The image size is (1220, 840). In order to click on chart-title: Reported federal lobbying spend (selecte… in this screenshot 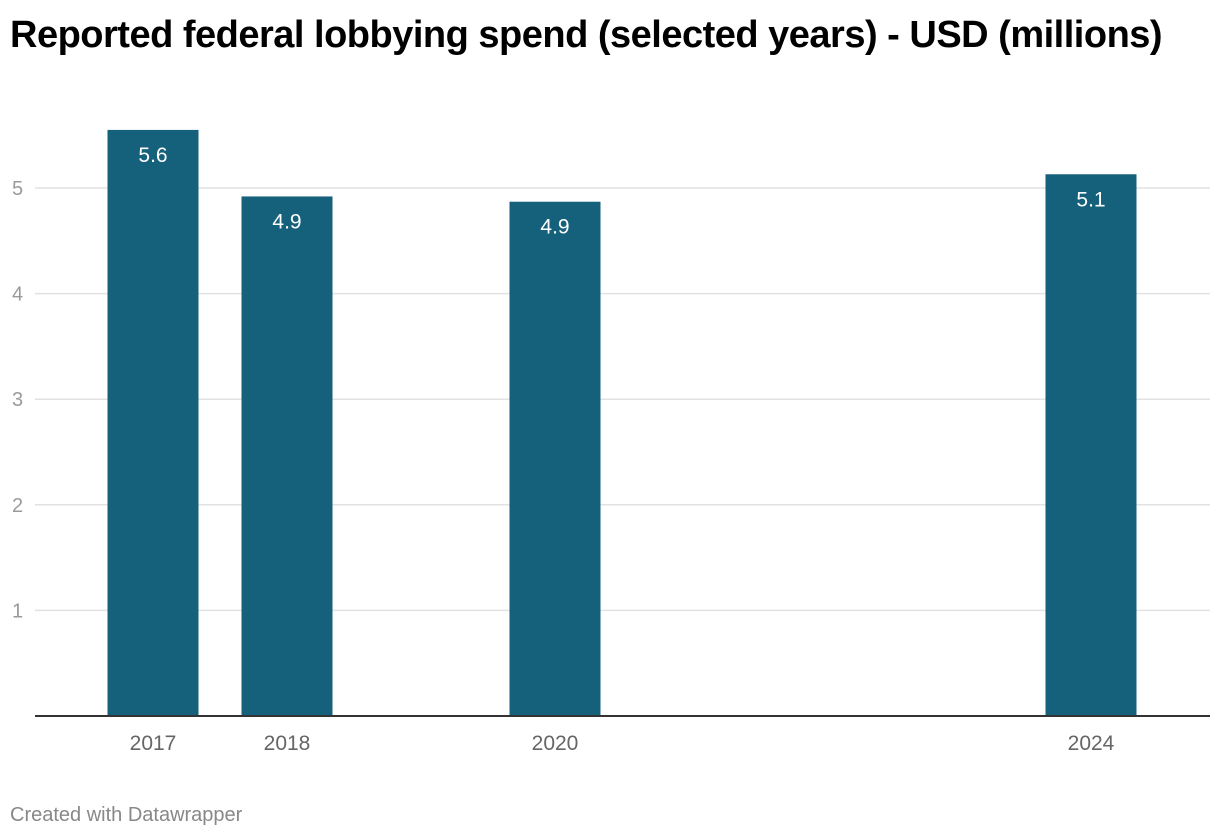, I will do `click(586, 35)`.